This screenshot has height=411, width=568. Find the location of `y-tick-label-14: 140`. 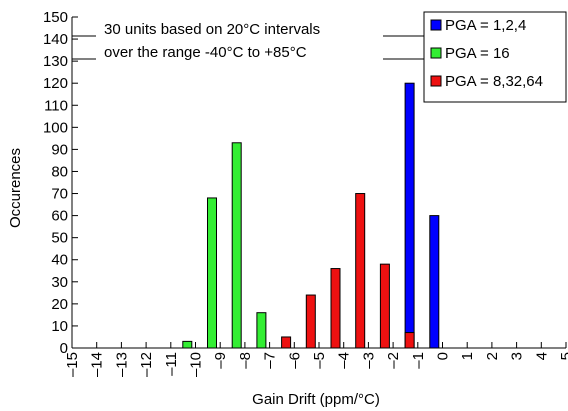

y-tick-label-14: 140 is located at coordinates (55, 39).